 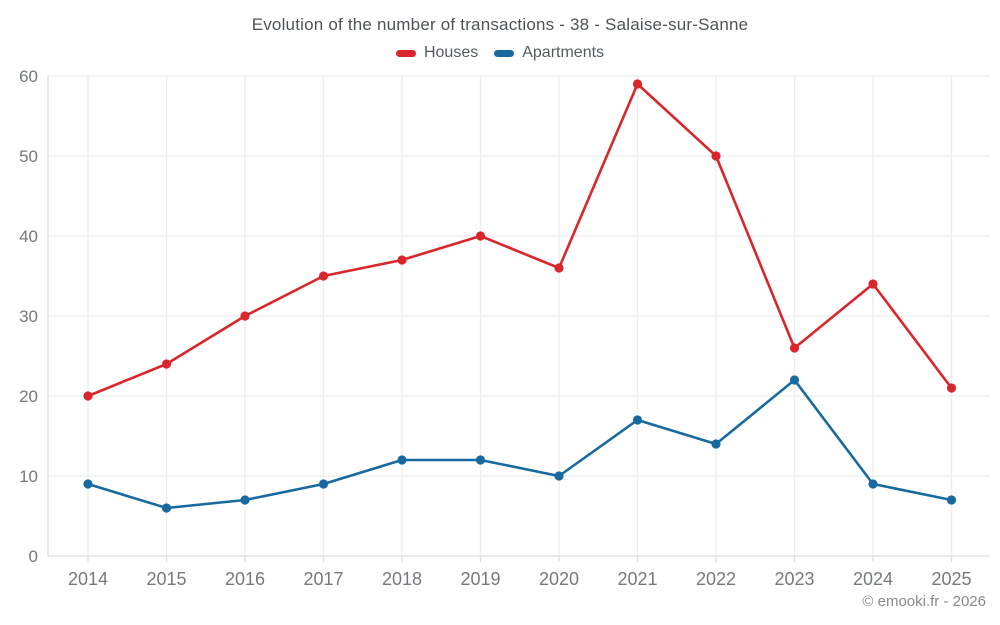 What do you see at coordinates (559, 476) in the screenshot?
I see `data-point-apartments-2020` at bounding box center [559, 476].